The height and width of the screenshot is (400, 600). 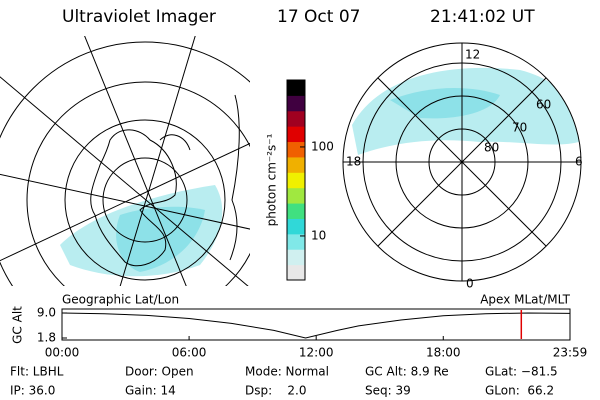 What do you see at coordinates (353, 162) in the screenshot?
I see `mlt-label: 18` at bounding box center [353, 162].